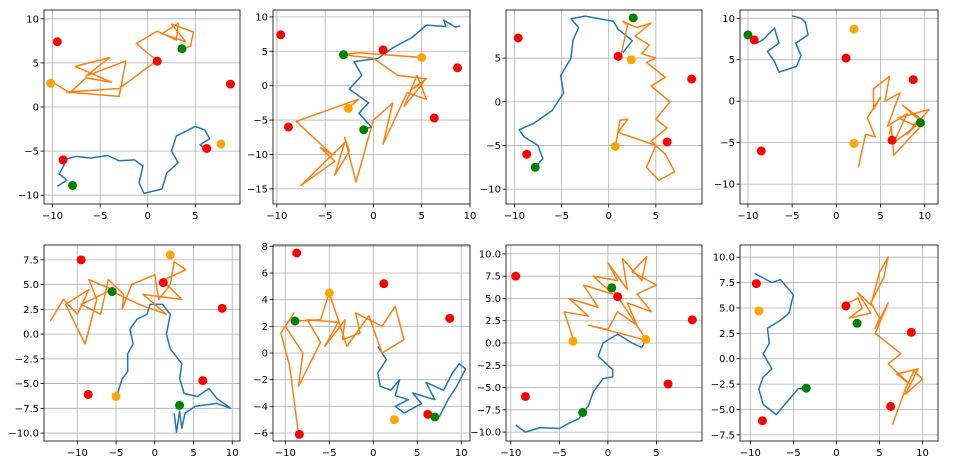  What do you see at coordinates (265, 327) in the screenshot?
I see `y-tick-label: 2` at bounding box center [265, 327].